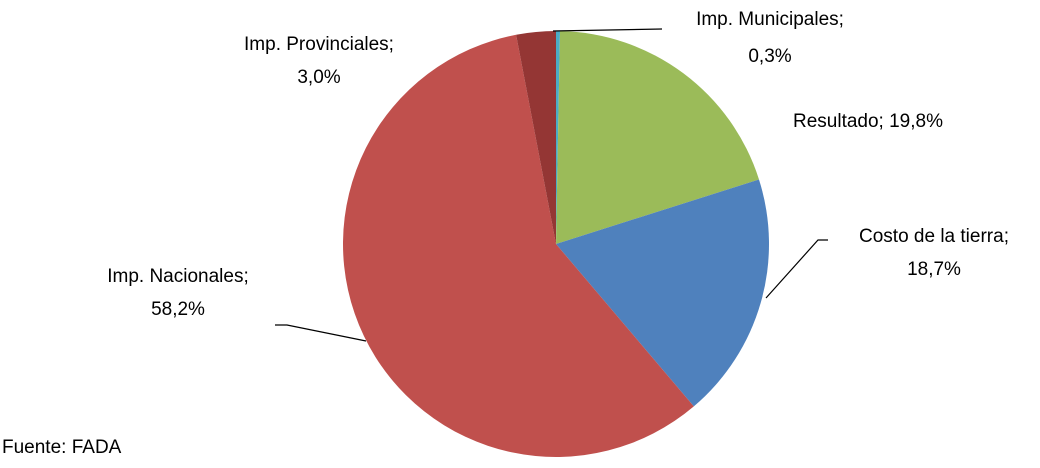  Describe the element at coordinates (319, 44) in the screenshot. I see `data-label: Imp. Provinciales;` at that location.